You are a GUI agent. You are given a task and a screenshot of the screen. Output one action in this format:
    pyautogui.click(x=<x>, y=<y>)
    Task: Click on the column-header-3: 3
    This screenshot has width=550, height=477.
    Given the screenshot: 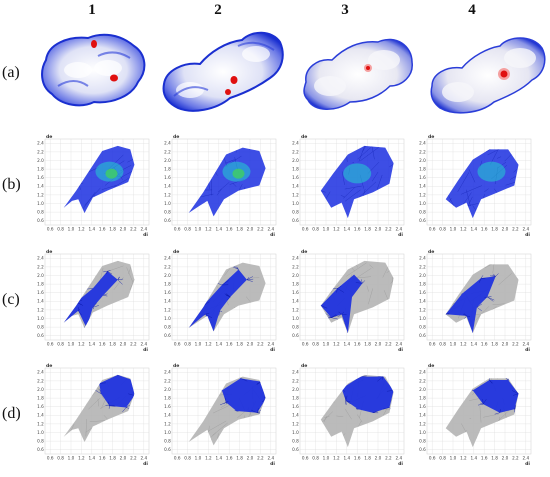 What is the action you would take?
    pyautogui.click(x=345, y=10)
    